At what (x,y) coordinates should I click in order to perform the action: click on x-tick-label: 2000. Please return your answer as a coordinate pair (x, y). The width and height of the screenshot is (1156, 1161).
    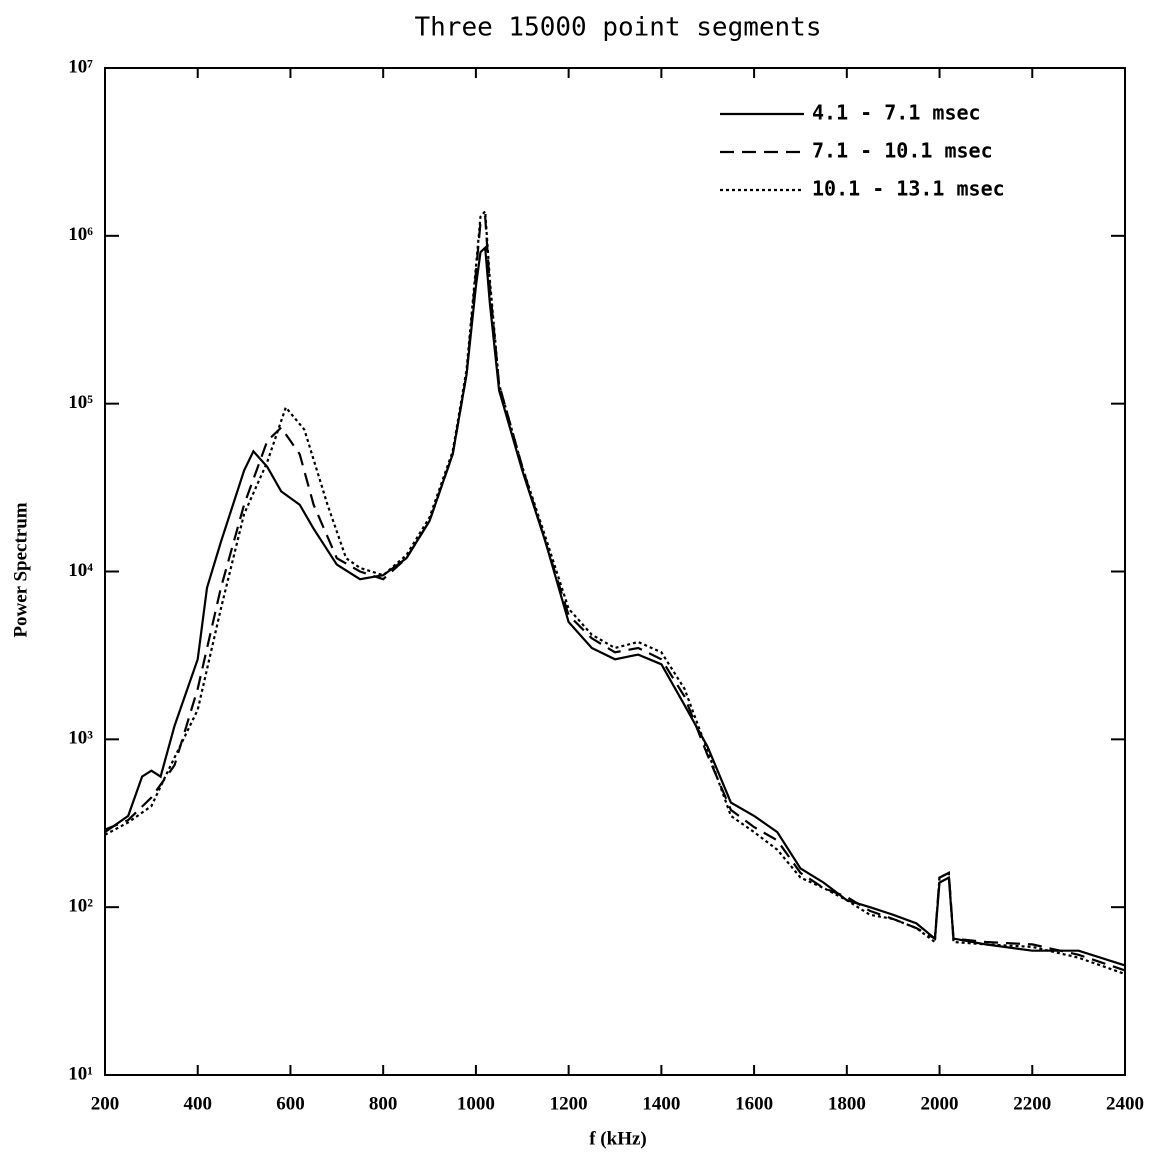
    Looking at the image, I should click on (940, 1103).